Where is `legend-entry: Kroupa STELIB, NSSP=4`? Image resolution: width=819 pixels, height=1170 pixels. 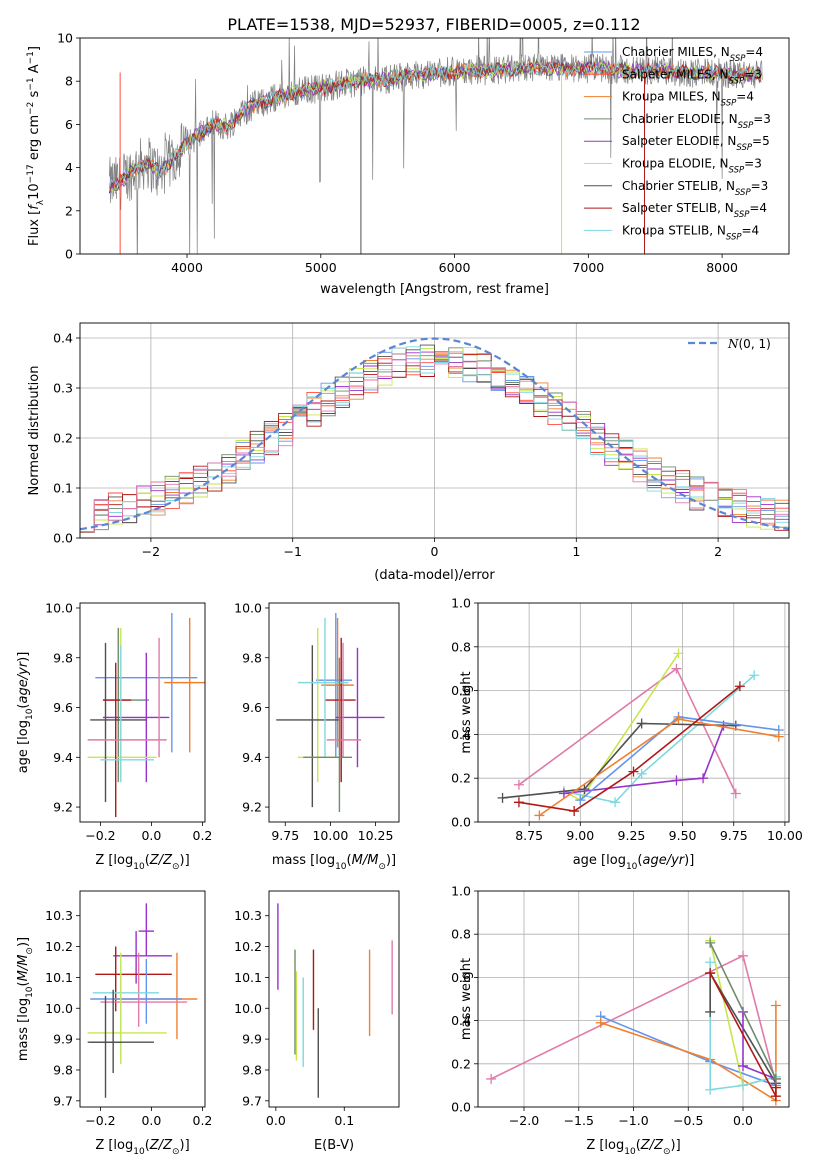 legend-entry: Kroupa STELIB, NSSP=4 is located at coordinates (690, 232).